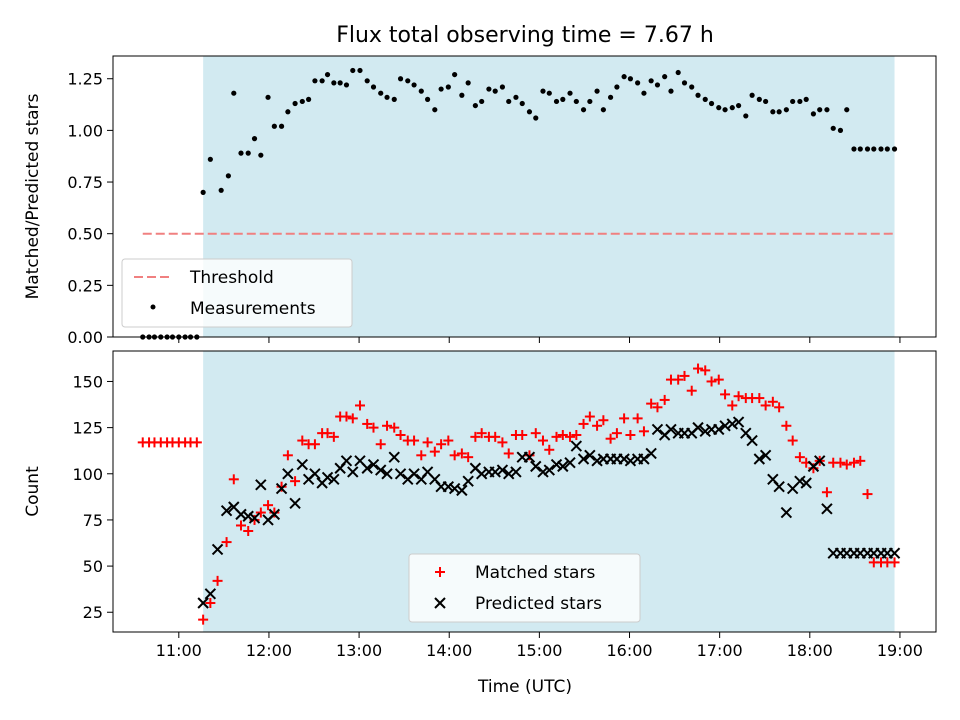 This screenshot has height=720, width=960. What do you see at coordinates (153, 307) in the screenshot?
I see `legend-measurements-marker` at bounding box center [153, 307].